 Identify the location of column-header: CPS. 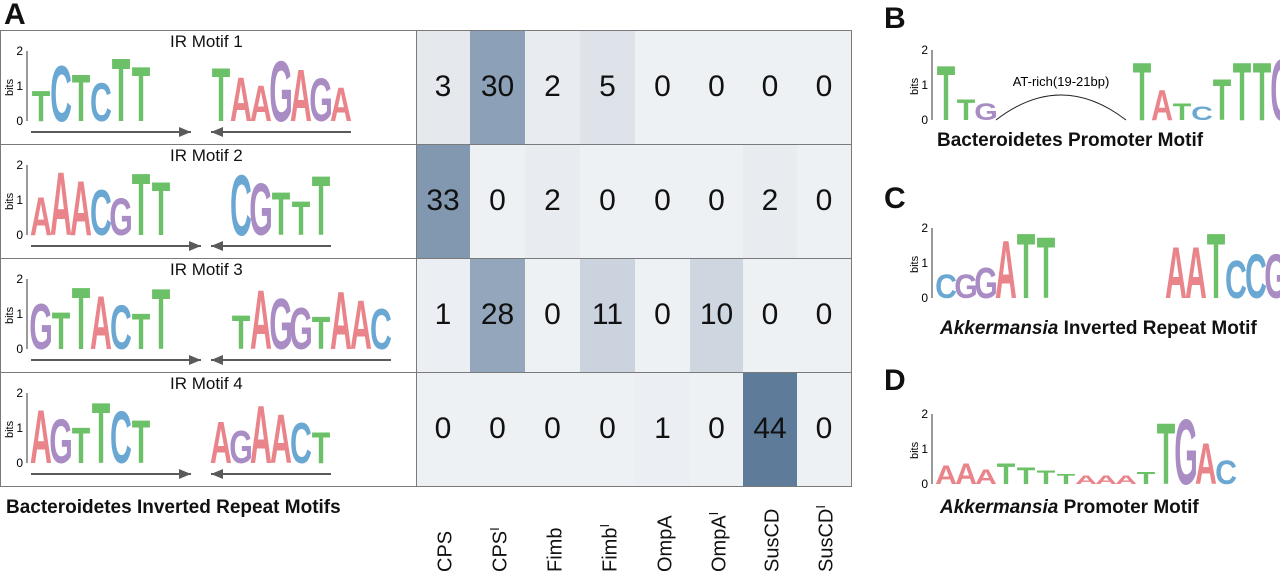
(445, 551).